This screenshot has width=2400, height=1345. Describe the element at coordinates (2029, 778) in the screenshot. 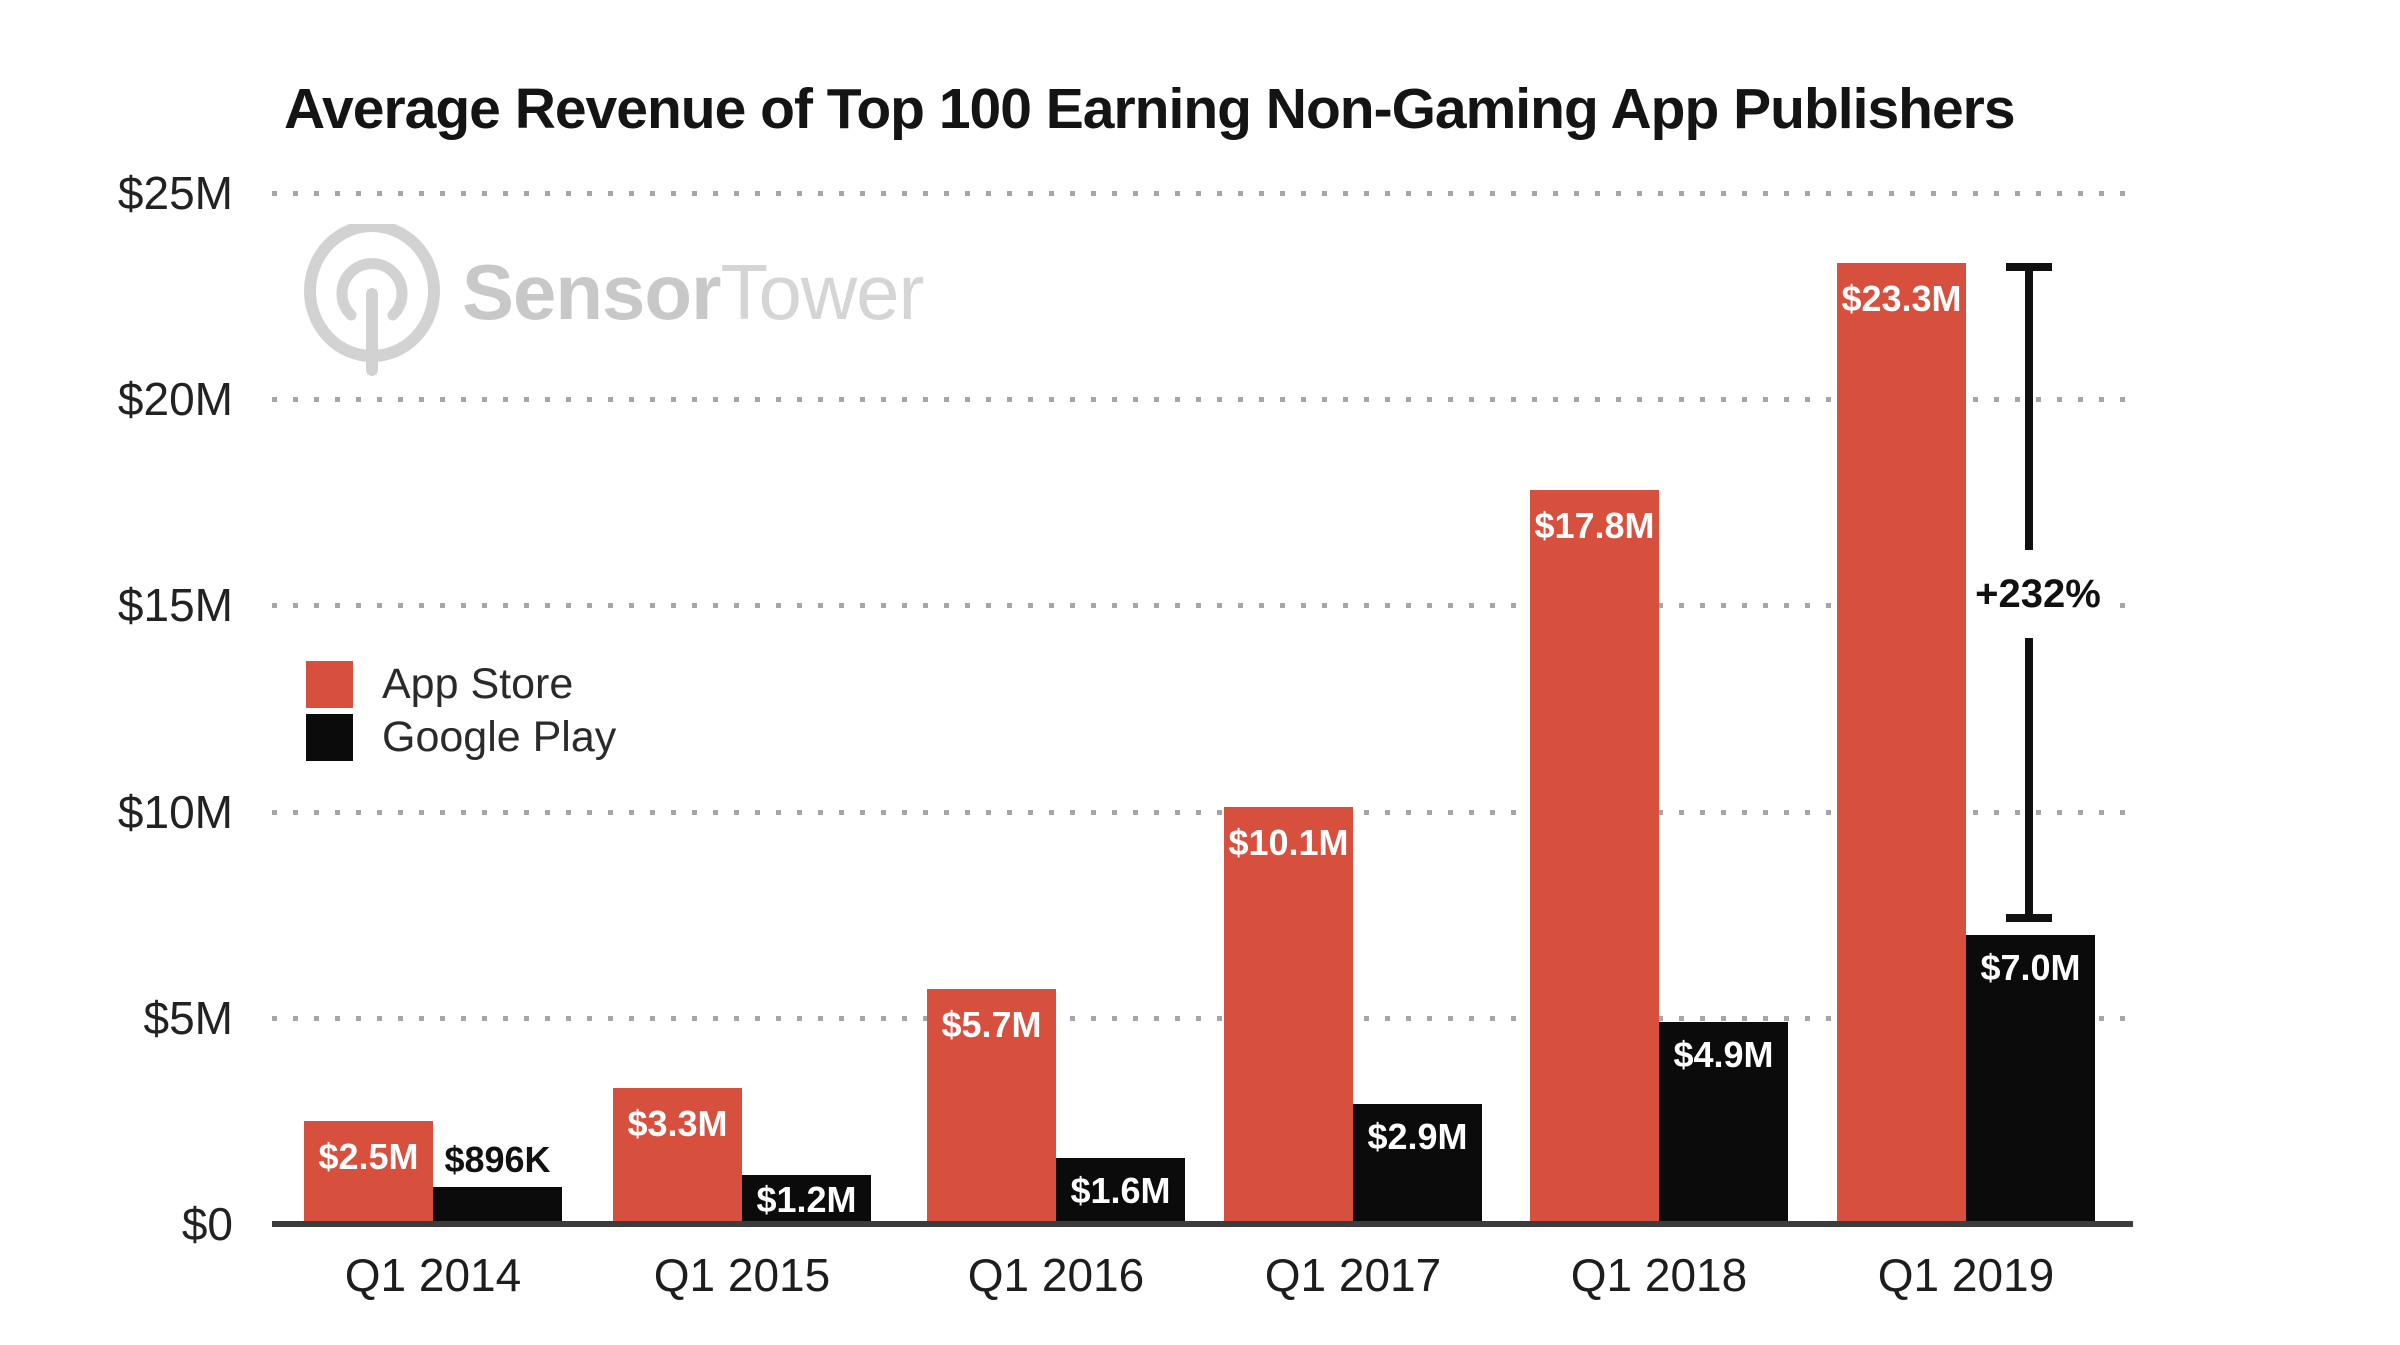

I see `bracket-lower-line` at that location.